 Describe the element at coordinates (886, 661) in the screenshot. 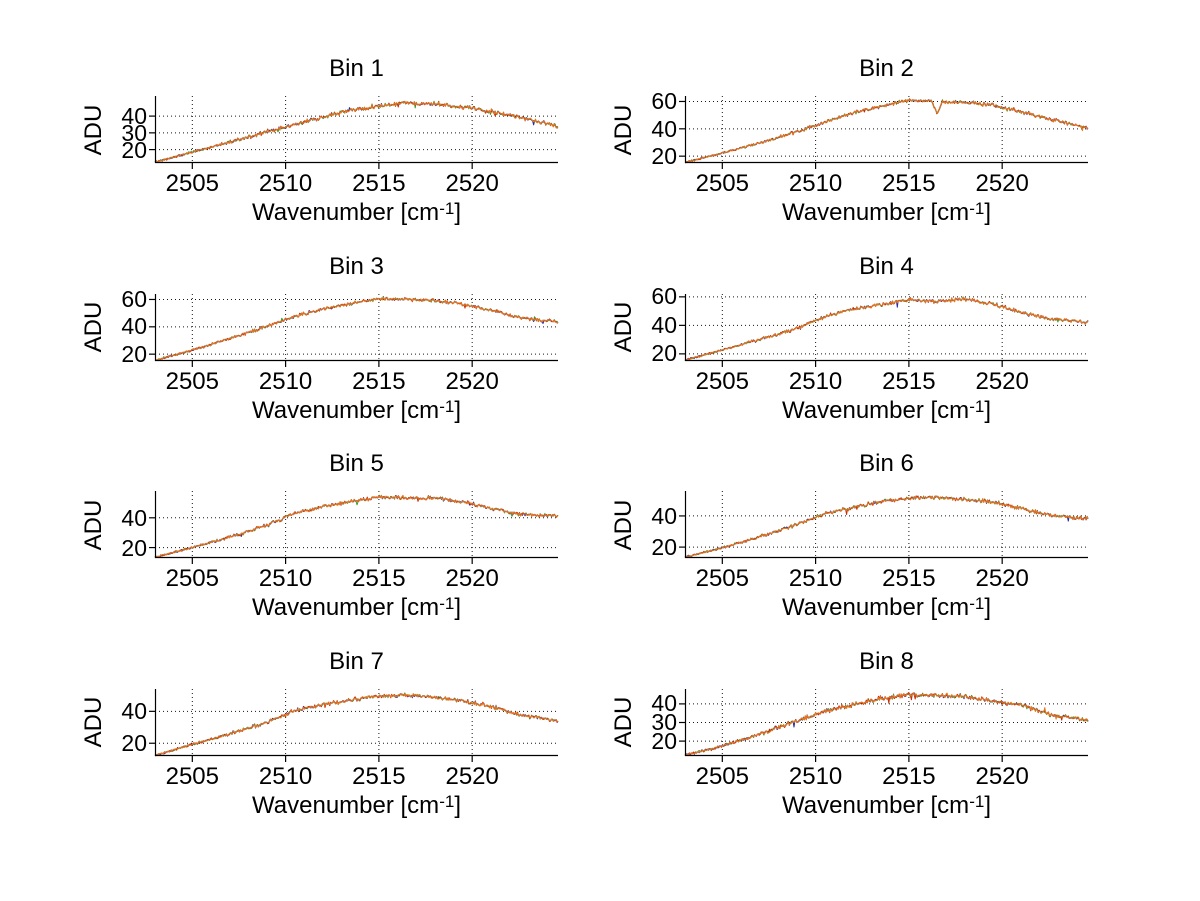

I see `plot-title: Bin 8` at that location.